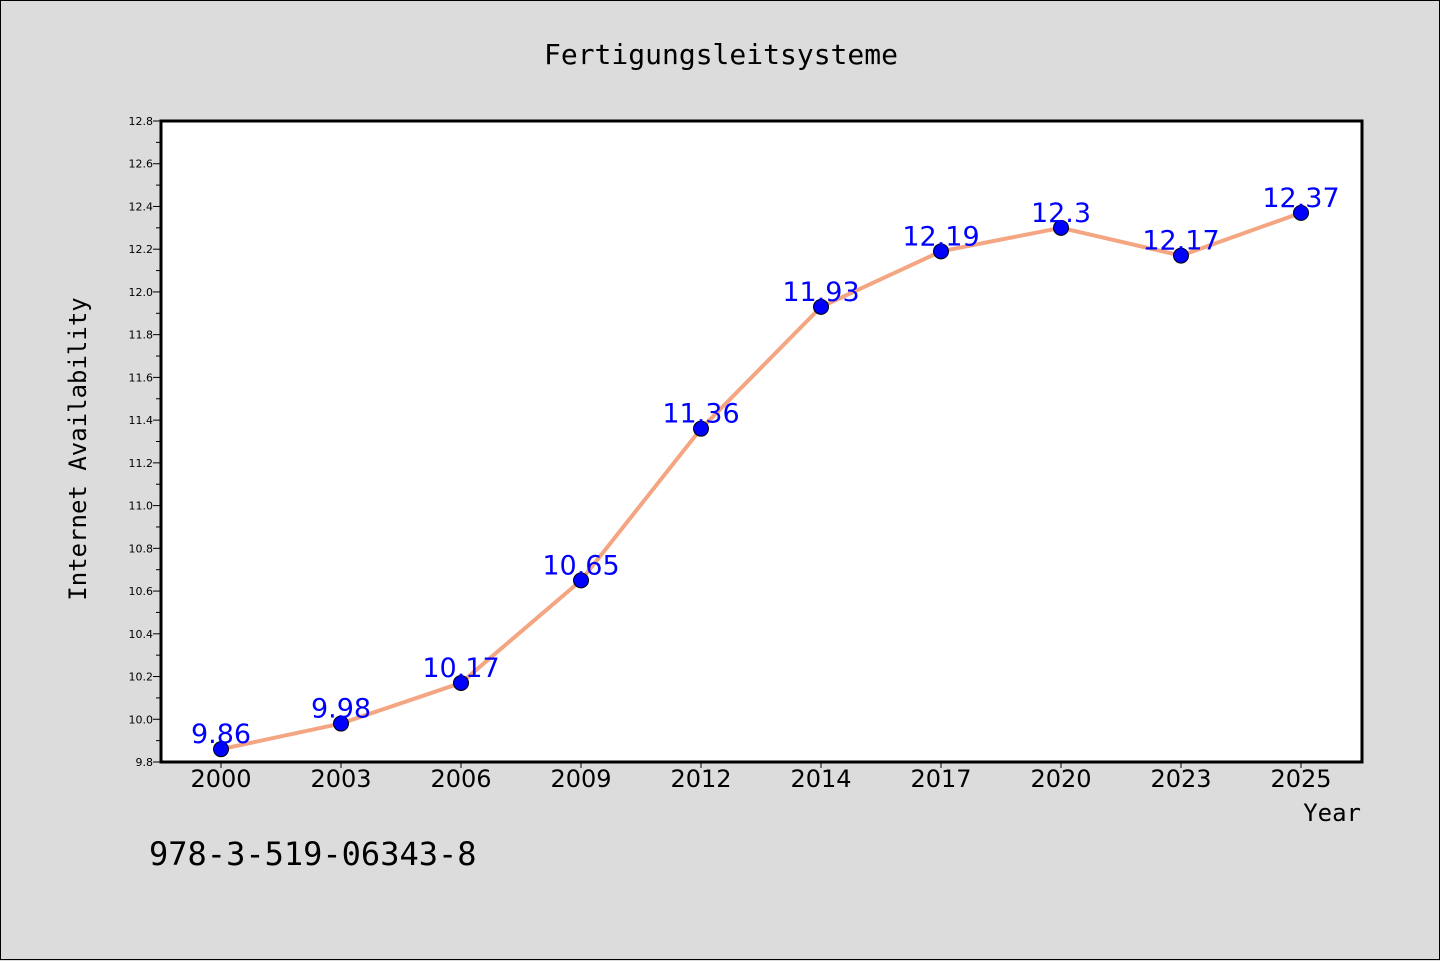  I want to click on data-label: 12.37, so click(1300, 198).